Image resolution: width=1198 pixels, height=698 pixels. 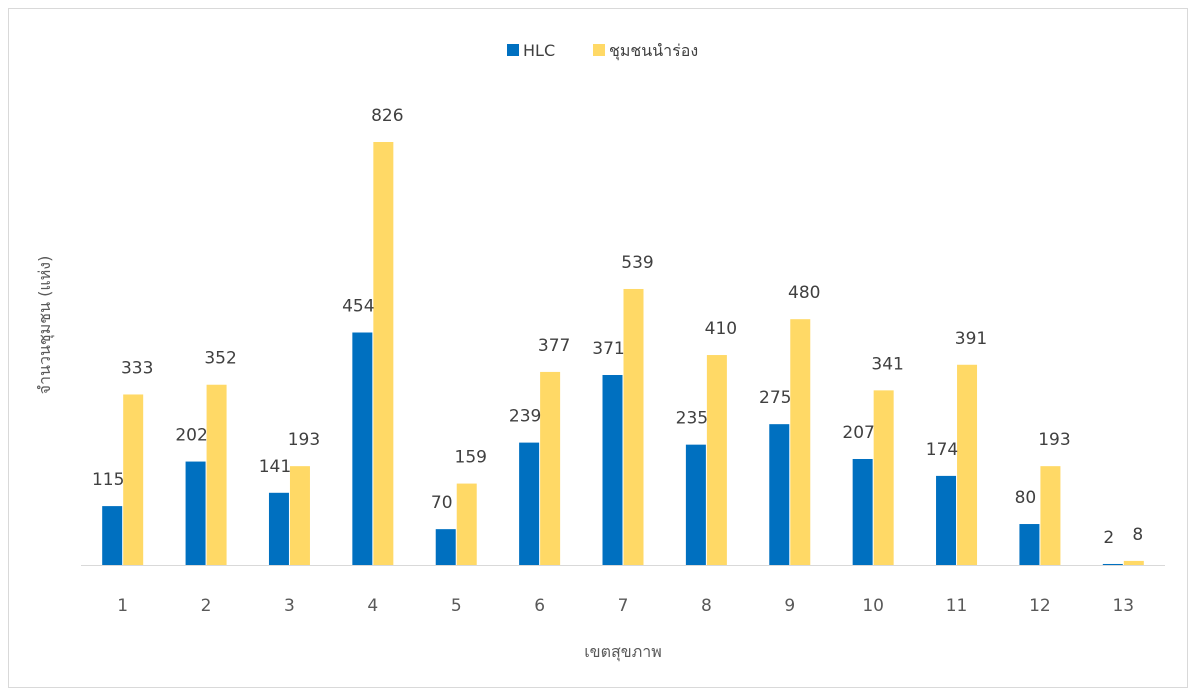 I want to click on x-tick-label-7: 7, so click(x=623, y=606).